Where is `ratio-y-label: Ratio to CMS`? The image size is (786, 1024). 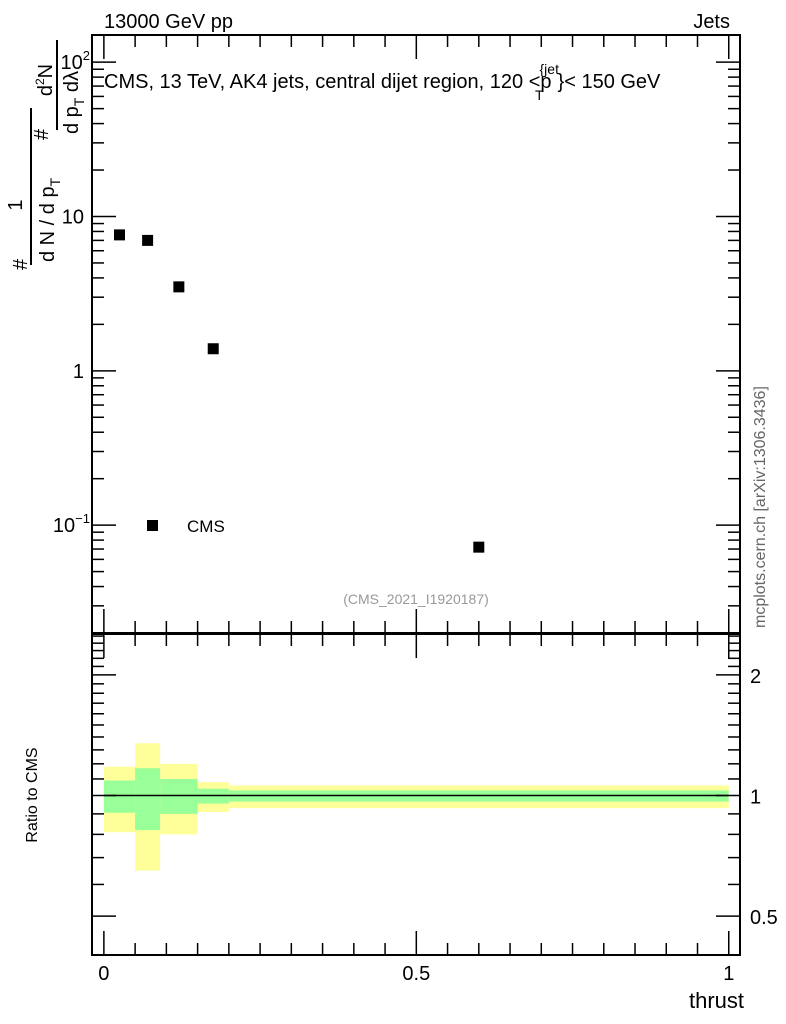
ratio-y-label: Ratio to CMS is located at coordinates (32, 794).